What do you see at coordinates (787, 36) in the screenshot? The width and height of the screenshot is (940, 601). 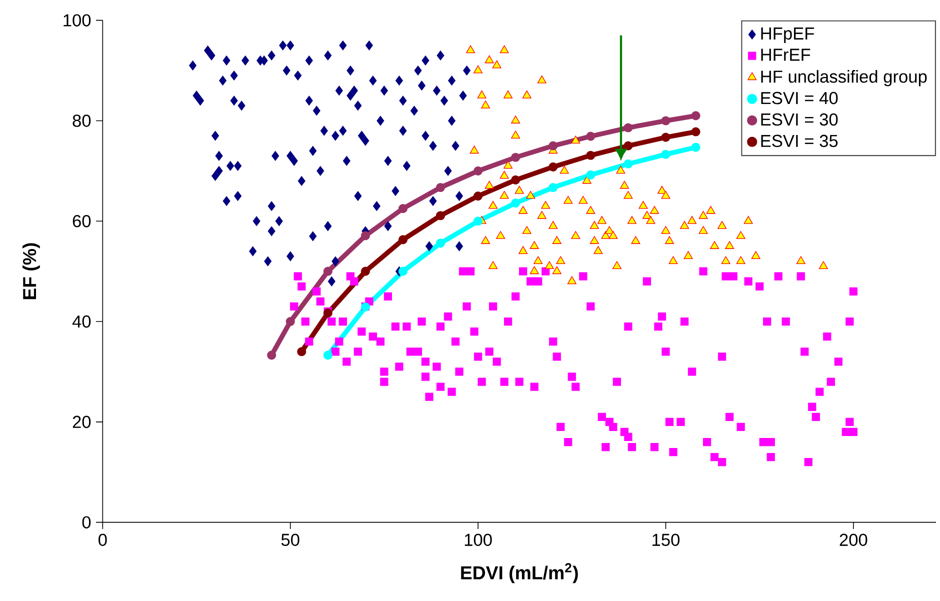 I see `legend-label: HFpEF` at bounding box center [787, 36].